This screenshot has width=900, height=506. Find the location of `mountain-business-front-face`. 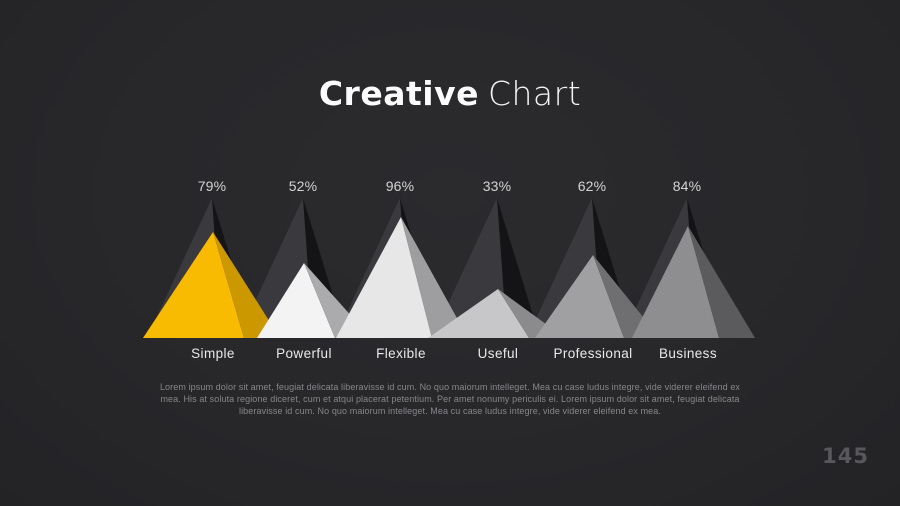

mountain-business-front-face is located at coordinates (675, 282).